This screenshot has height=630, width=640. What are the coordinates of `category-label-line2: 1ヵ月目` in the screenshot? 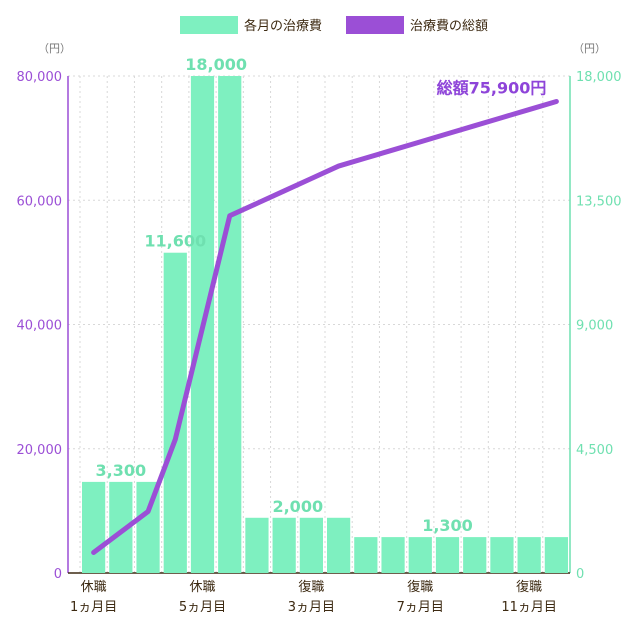 It's located at (93, 607).